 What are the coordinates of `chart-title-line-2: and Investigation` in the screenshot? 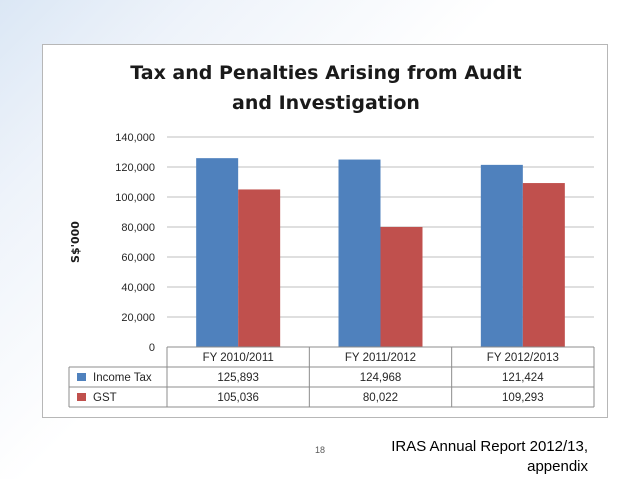 It's located at (326, 103).